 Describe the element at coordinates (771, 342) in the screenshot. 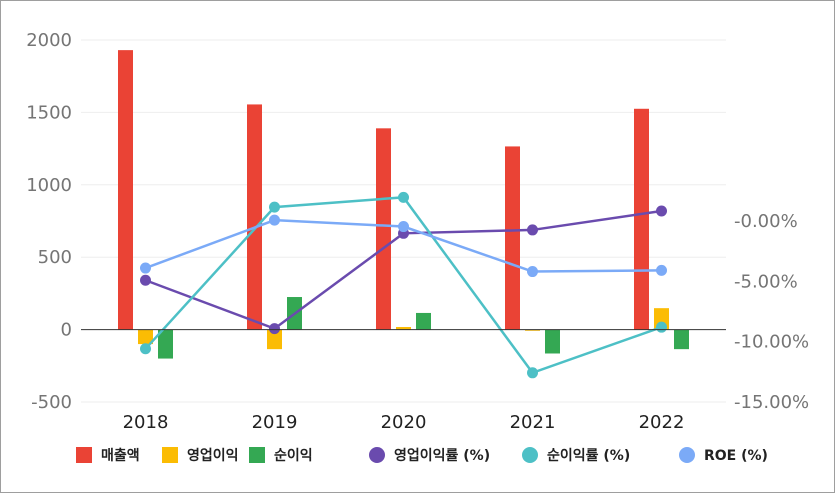

I see `y-tick-label-right: -10.00%` at that location.